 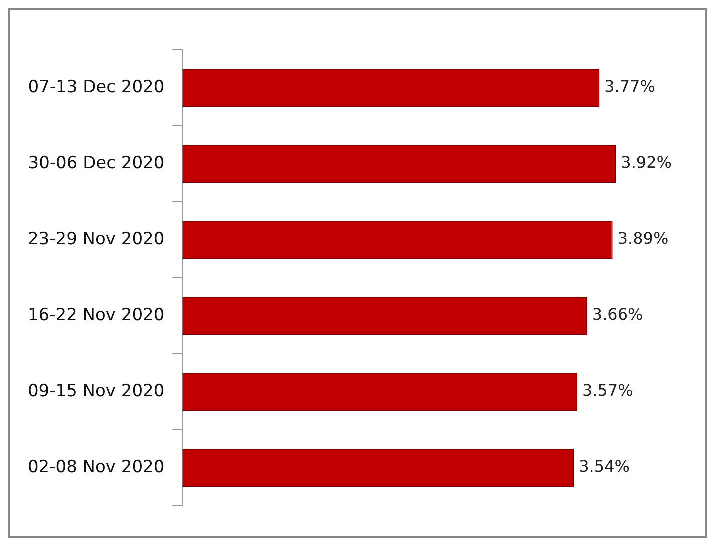 I want to click on data-label: 3.92%, so click(x=646, y=162).